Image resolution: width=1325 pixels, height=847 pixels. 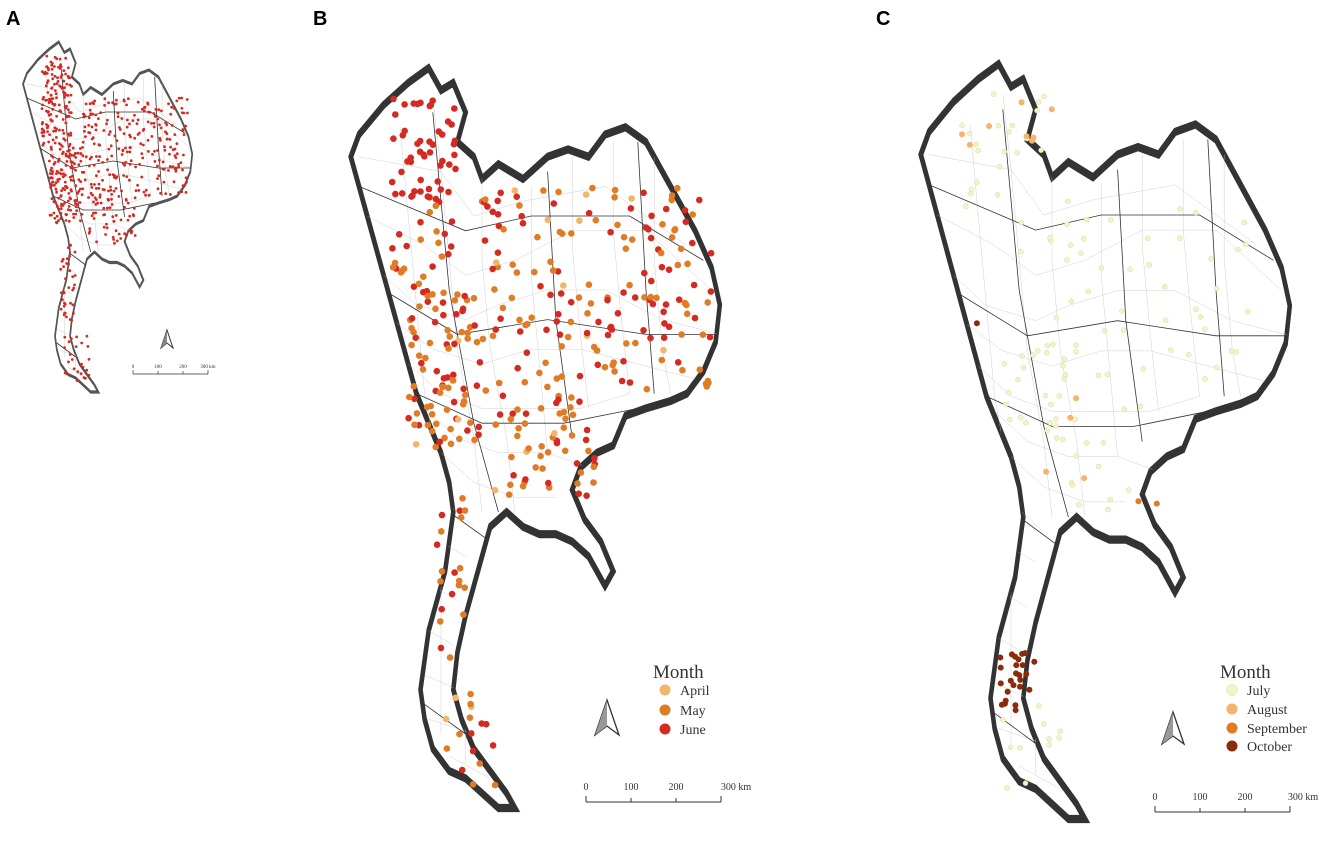 I want to click on panel-c-north-arrow, so click(x=1173, y=728).